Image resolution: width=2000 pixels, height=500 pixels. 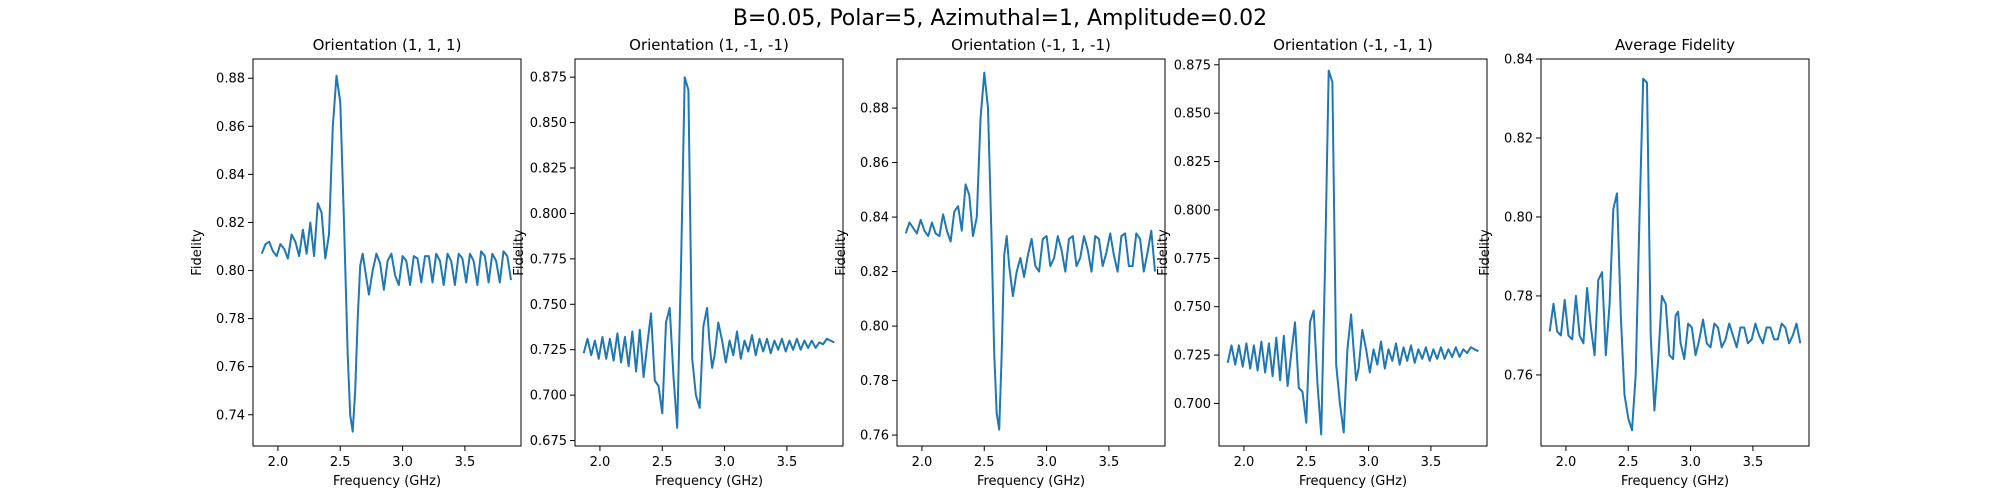 I want to click on panel-title: Orientation (-1, -1, 1), so click(x=1353, y=45).